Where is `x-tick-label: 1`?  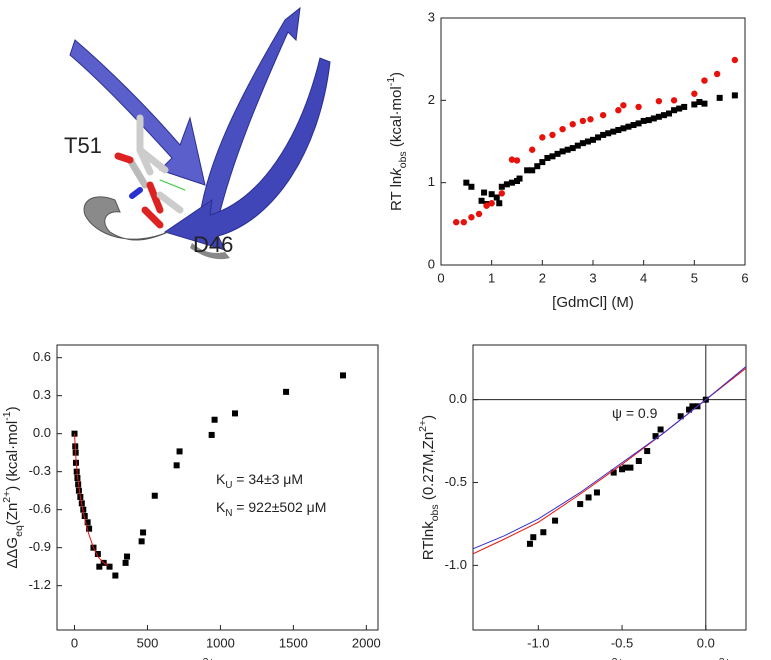 x-tick-label: 1 is located at coordinates (491, 277).